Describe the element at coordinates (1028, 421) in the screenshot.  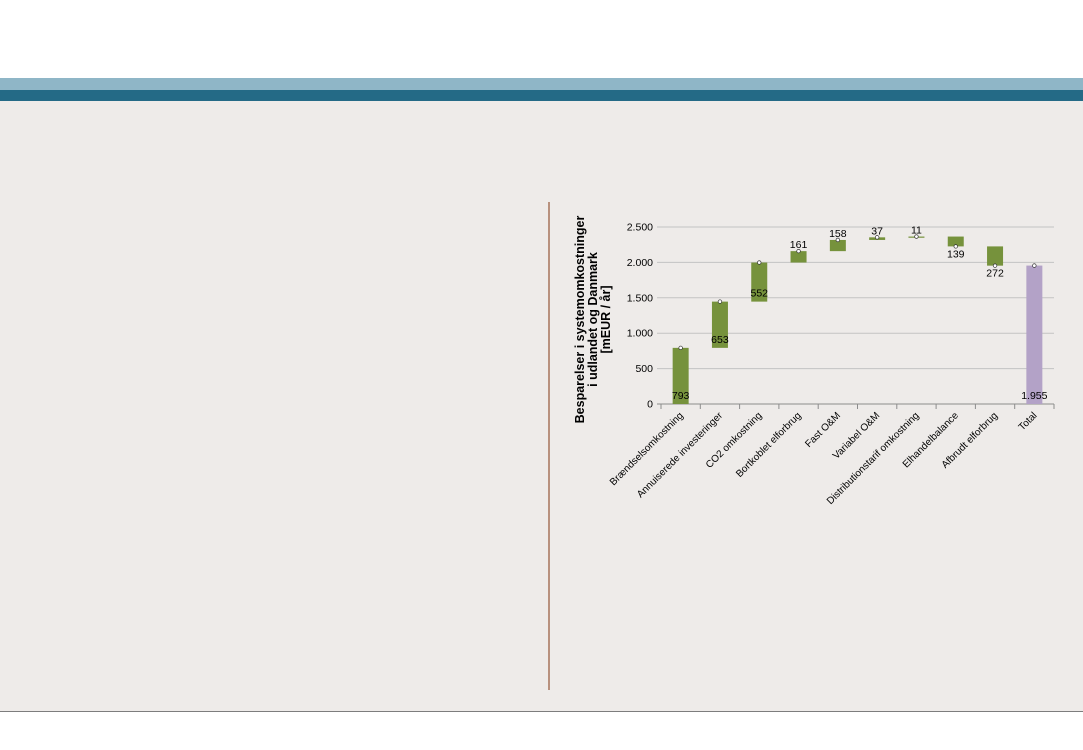
I see `x-axis-label: Total` at that location.